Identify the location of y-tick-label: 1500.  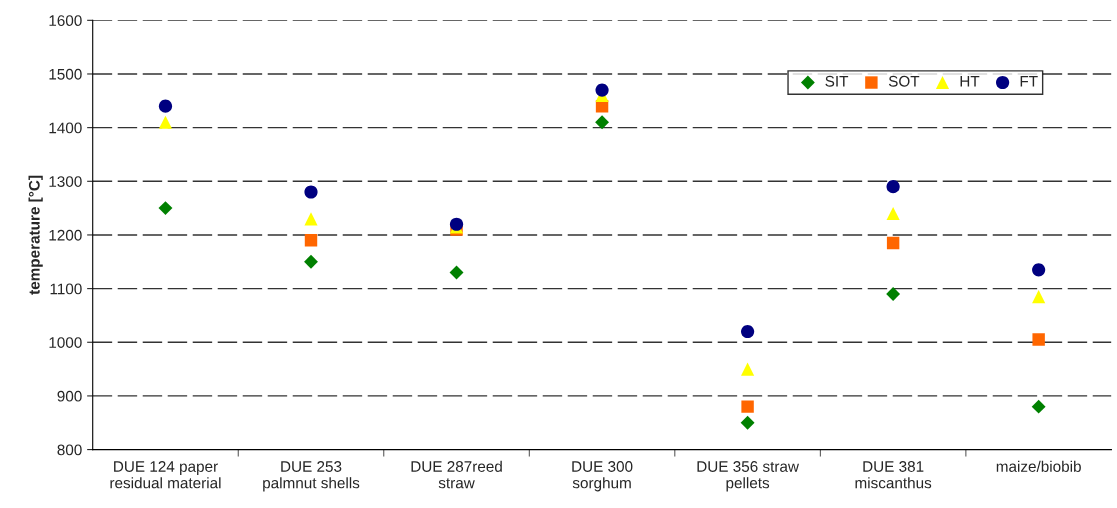
(65, 74).